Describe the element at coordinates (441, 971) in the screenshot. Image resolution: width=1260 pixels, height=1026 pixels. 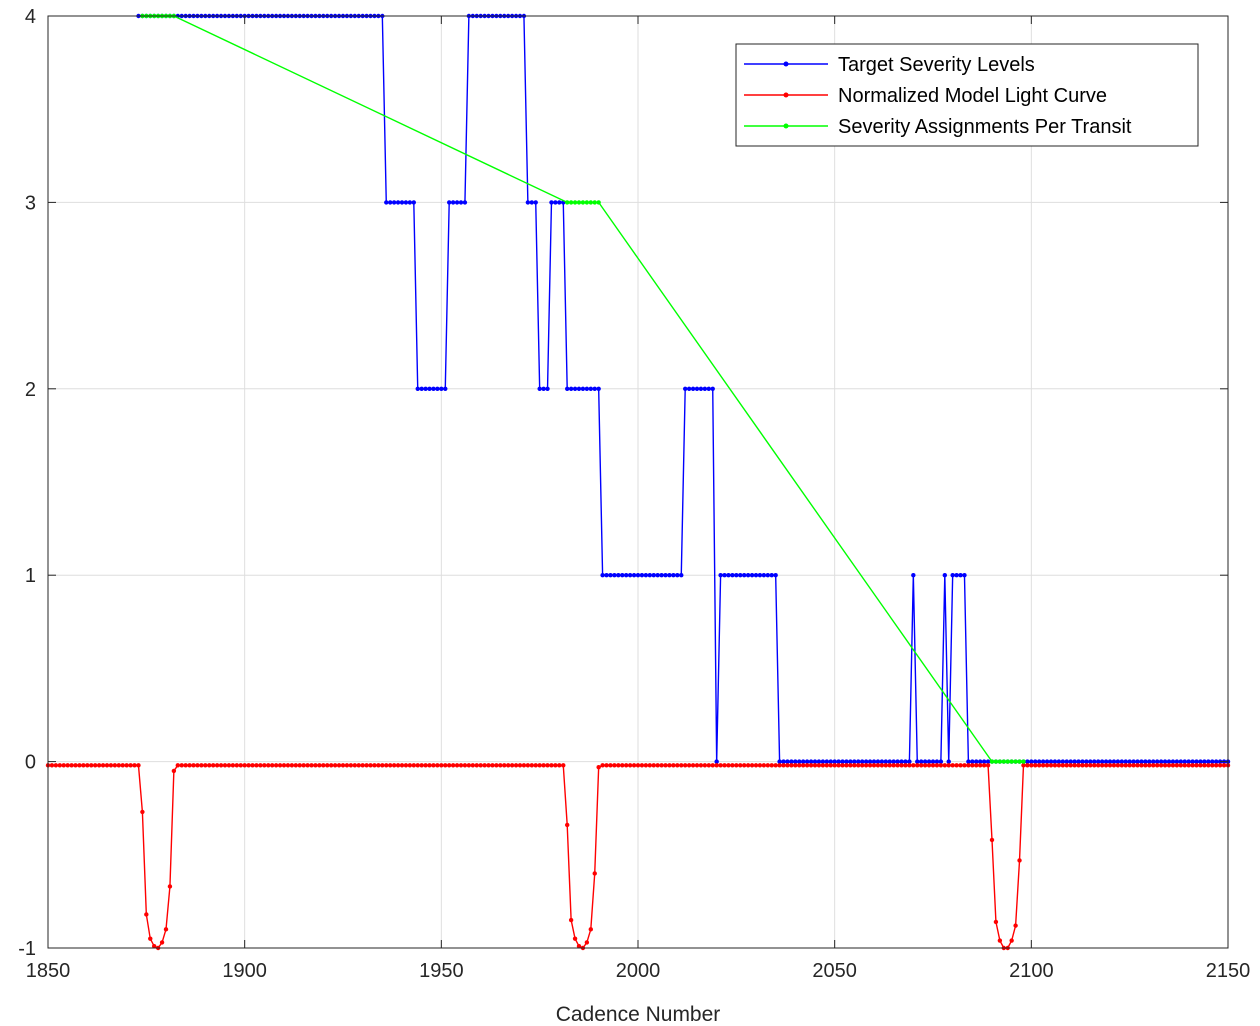
I see `x-tick-label: 1950` at that location.